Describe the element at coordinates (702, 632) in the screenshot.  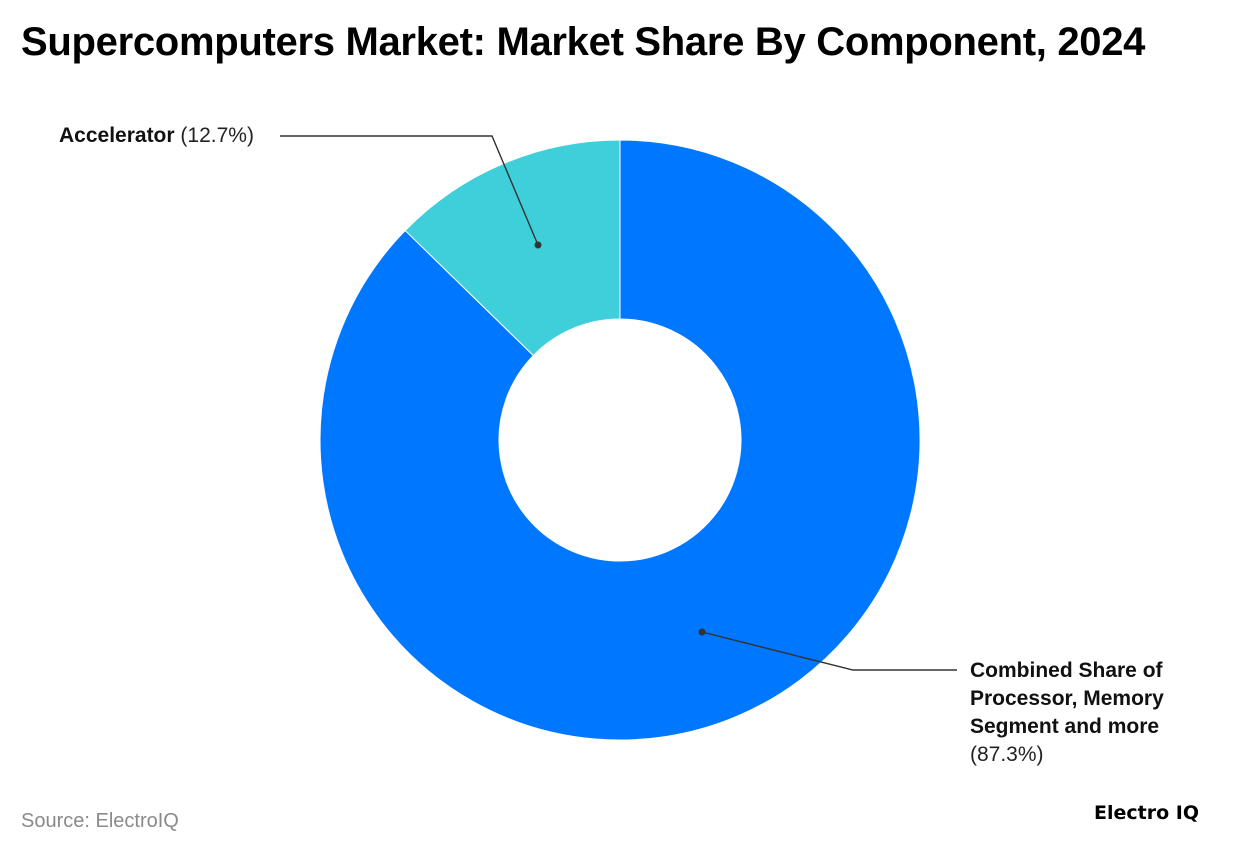
I see `combined-leader-dot` at that location.